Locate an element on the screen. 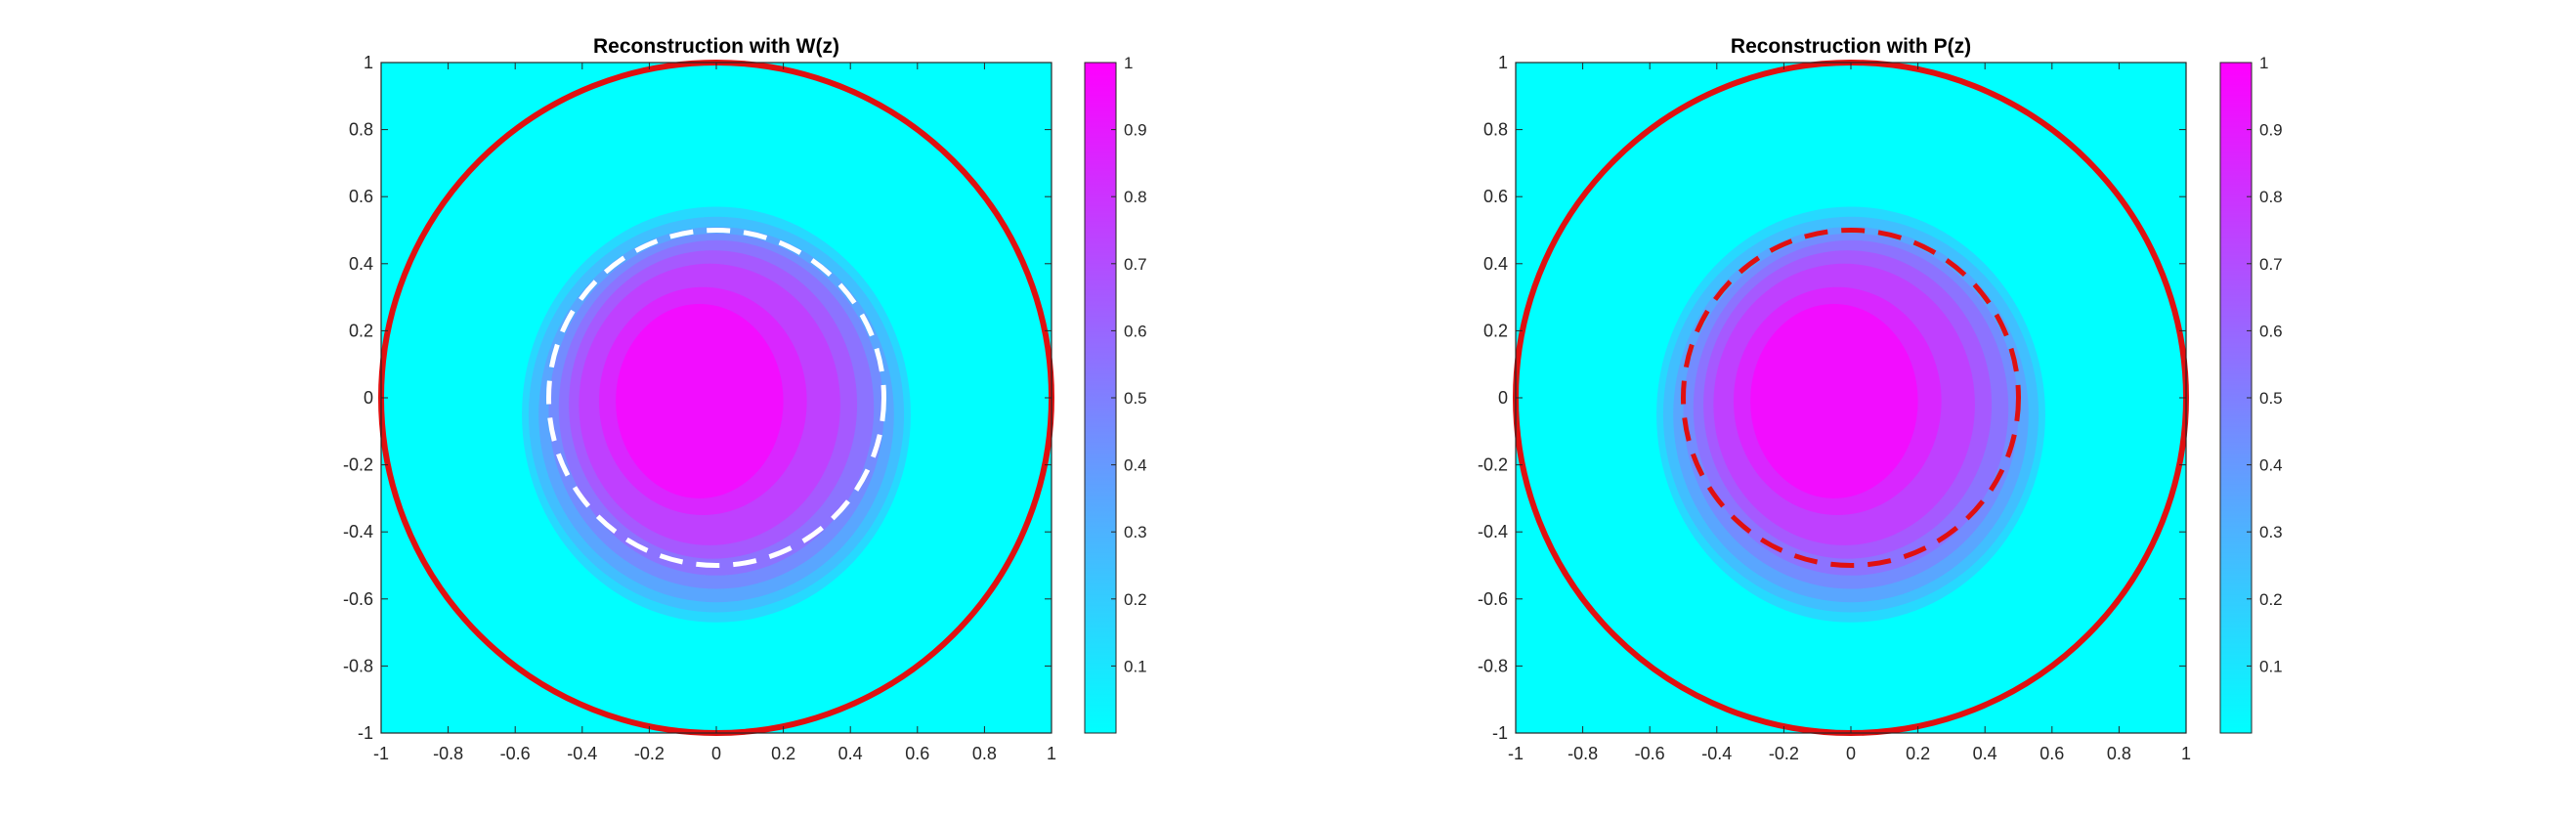  chart-title: Reconstruction with W(z) is located at coordinates (716, 46).